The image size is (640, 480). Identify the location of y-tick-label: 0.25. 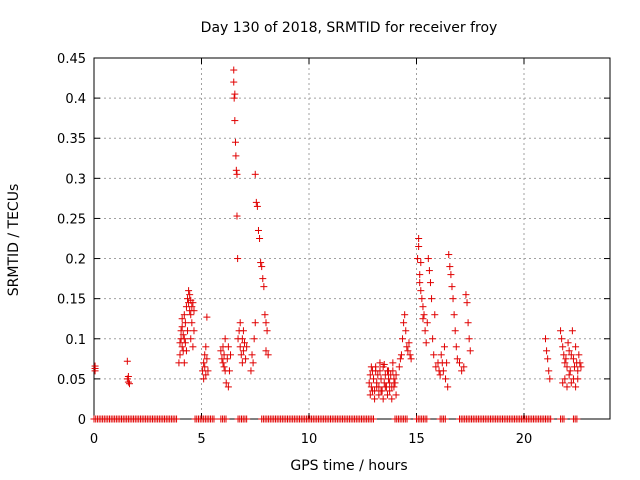
(71, 219).